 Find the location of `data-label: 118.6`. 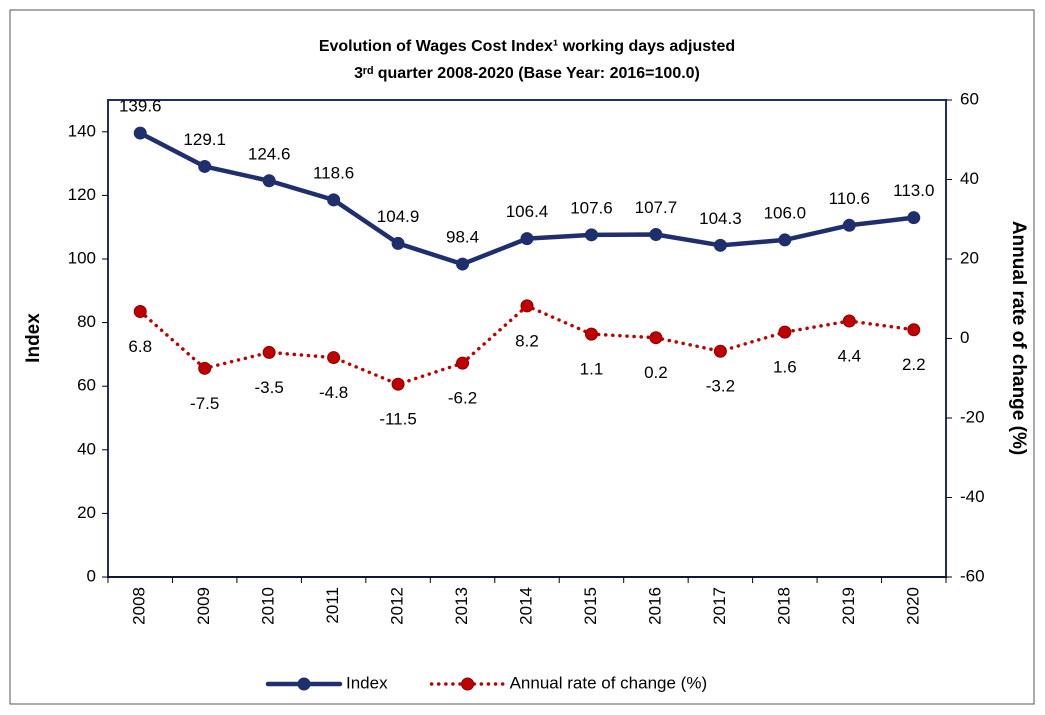

data-label: 118.6 is located at coordinates (333, 172).